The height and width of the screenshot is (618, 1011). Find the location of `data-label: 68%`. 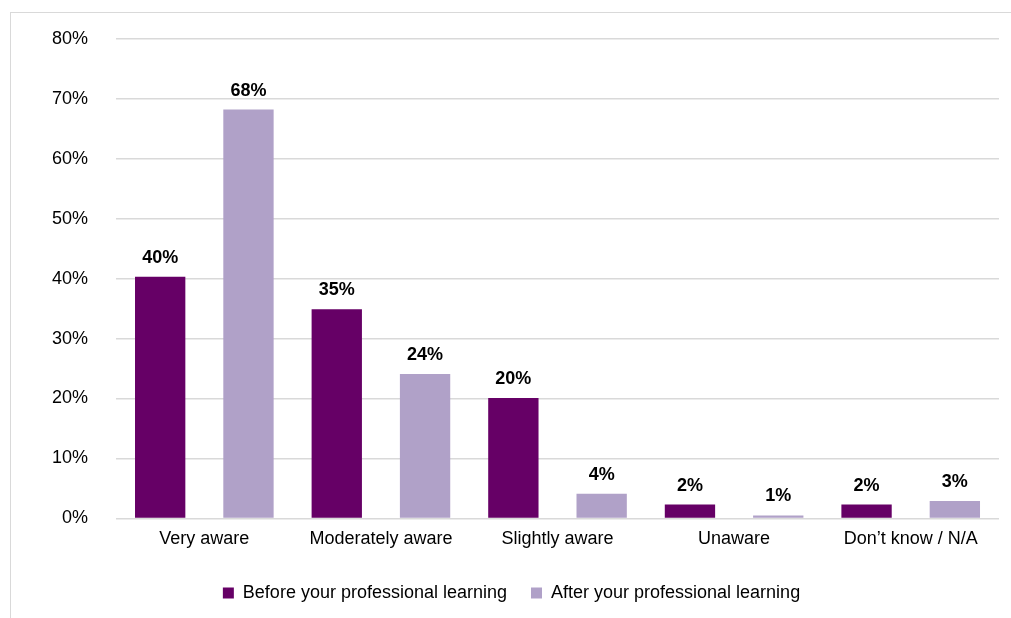

data-label: 68% is located at coordinates (248, 89).